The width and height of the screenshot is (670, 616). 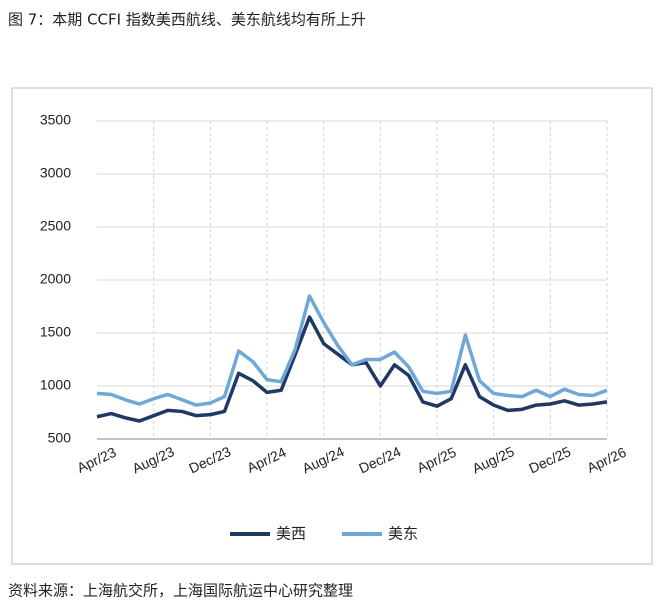 I want to click on x-tick-label: Dec/24, so click(x=379, y=459).